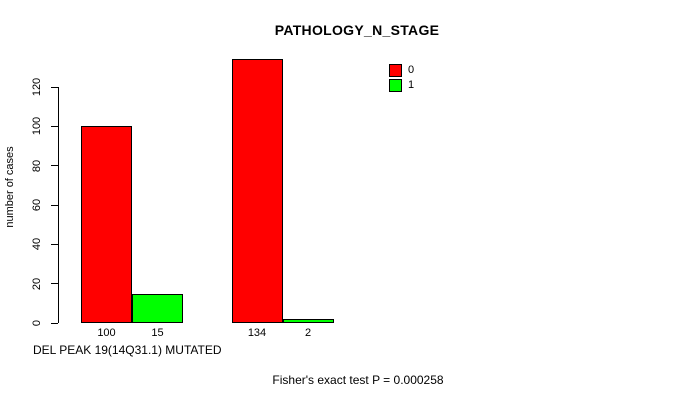 This screenshot has height=400, width=690. What do you see at coordinates (106, 333) in the screenshot?
I see `bar-count-label: 100` at bounding box center [106, 333].